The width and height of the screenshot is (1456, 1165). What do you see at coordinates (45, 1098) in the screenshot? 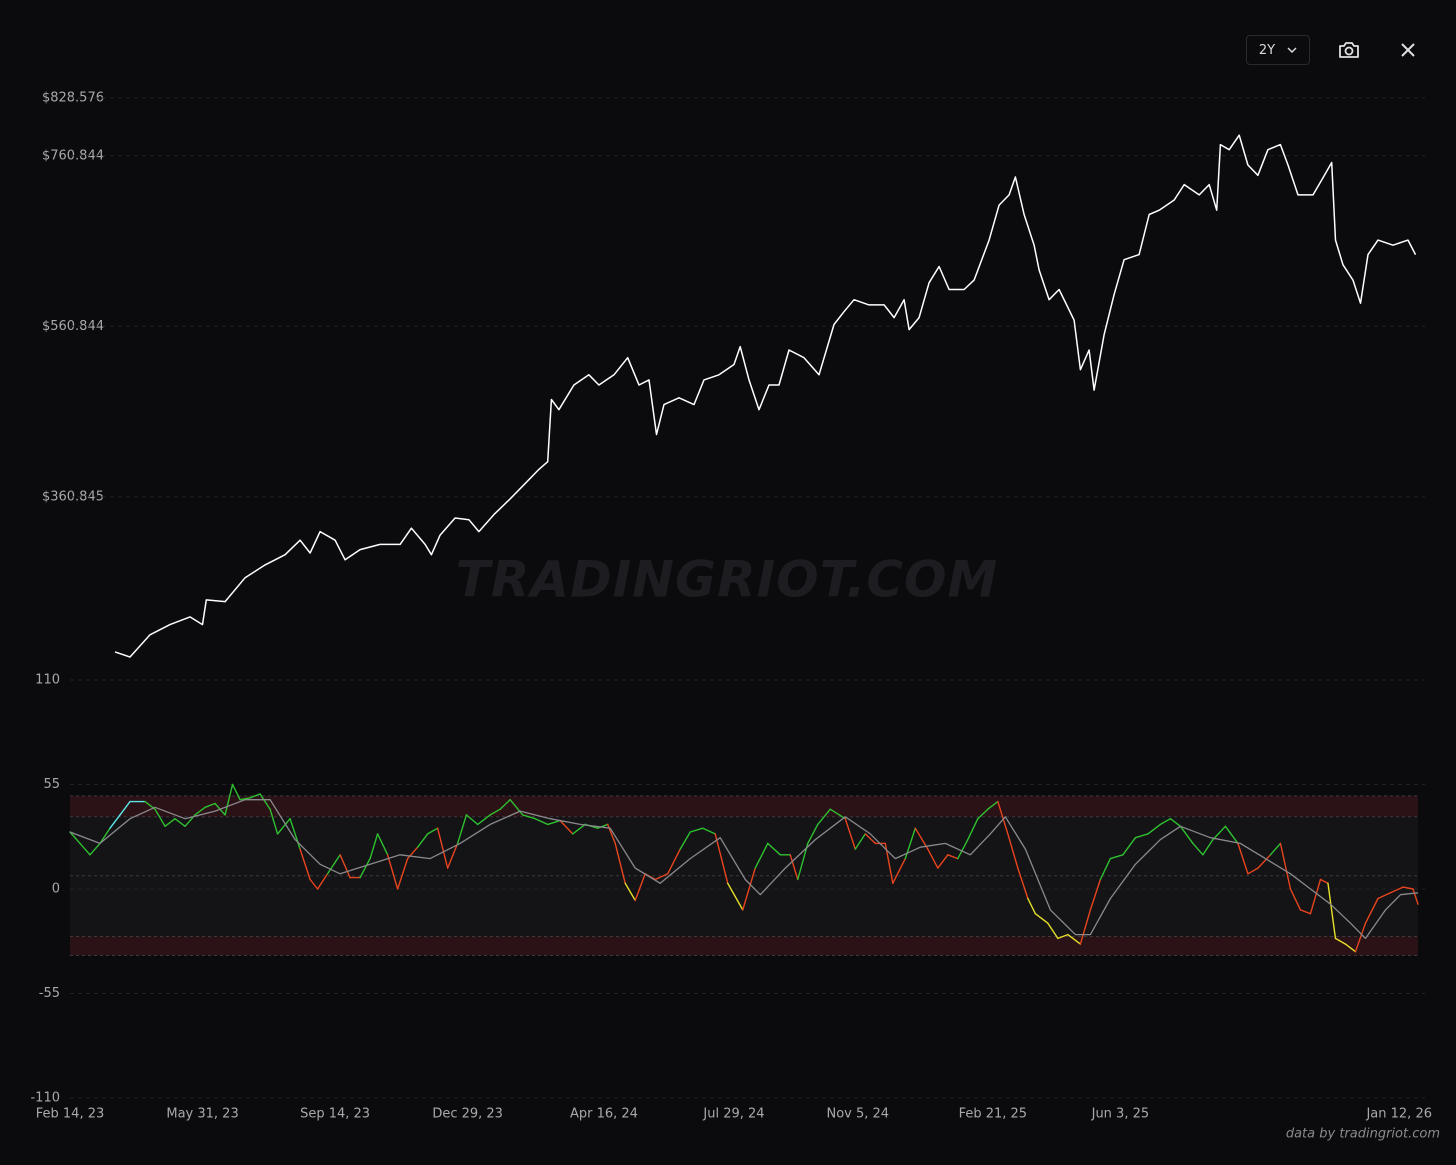
I see `y-tick-label: -110` at bounding box center [45, 1098].